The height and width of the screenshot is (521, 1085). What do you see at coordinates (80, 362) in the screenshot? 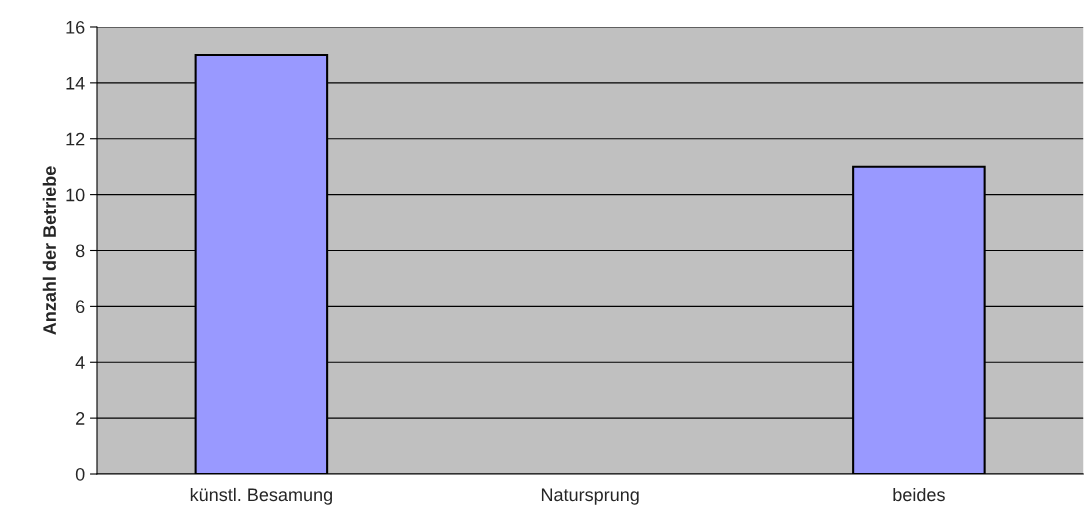
I see `y-tick-label: 4` at bounding box center [80, 362].